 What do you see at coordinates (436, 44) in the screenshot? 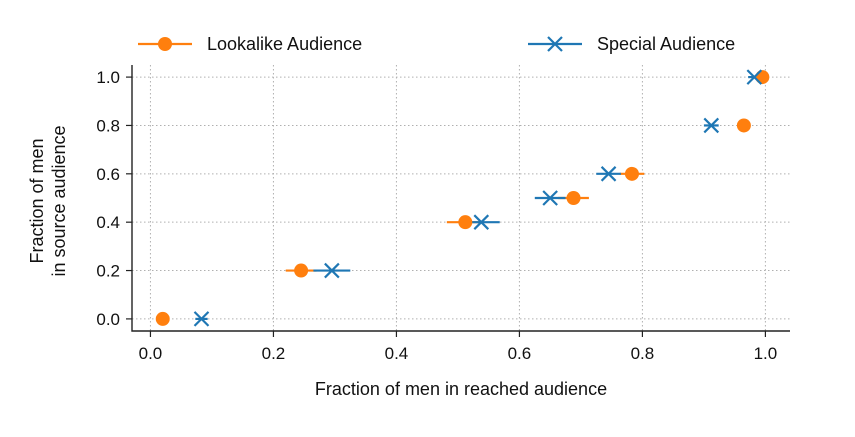
I see `legend: Lookalike Audience Special Audience` at bounding box center [436, 44].